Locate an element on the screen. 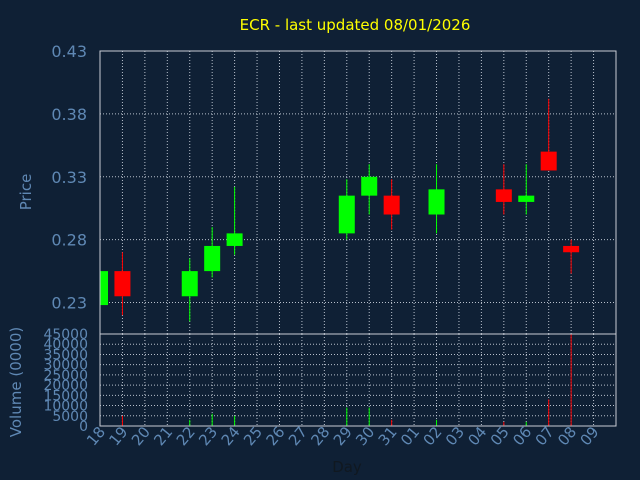  volume-tick-label: 0 is located at coordinates (83, 427).